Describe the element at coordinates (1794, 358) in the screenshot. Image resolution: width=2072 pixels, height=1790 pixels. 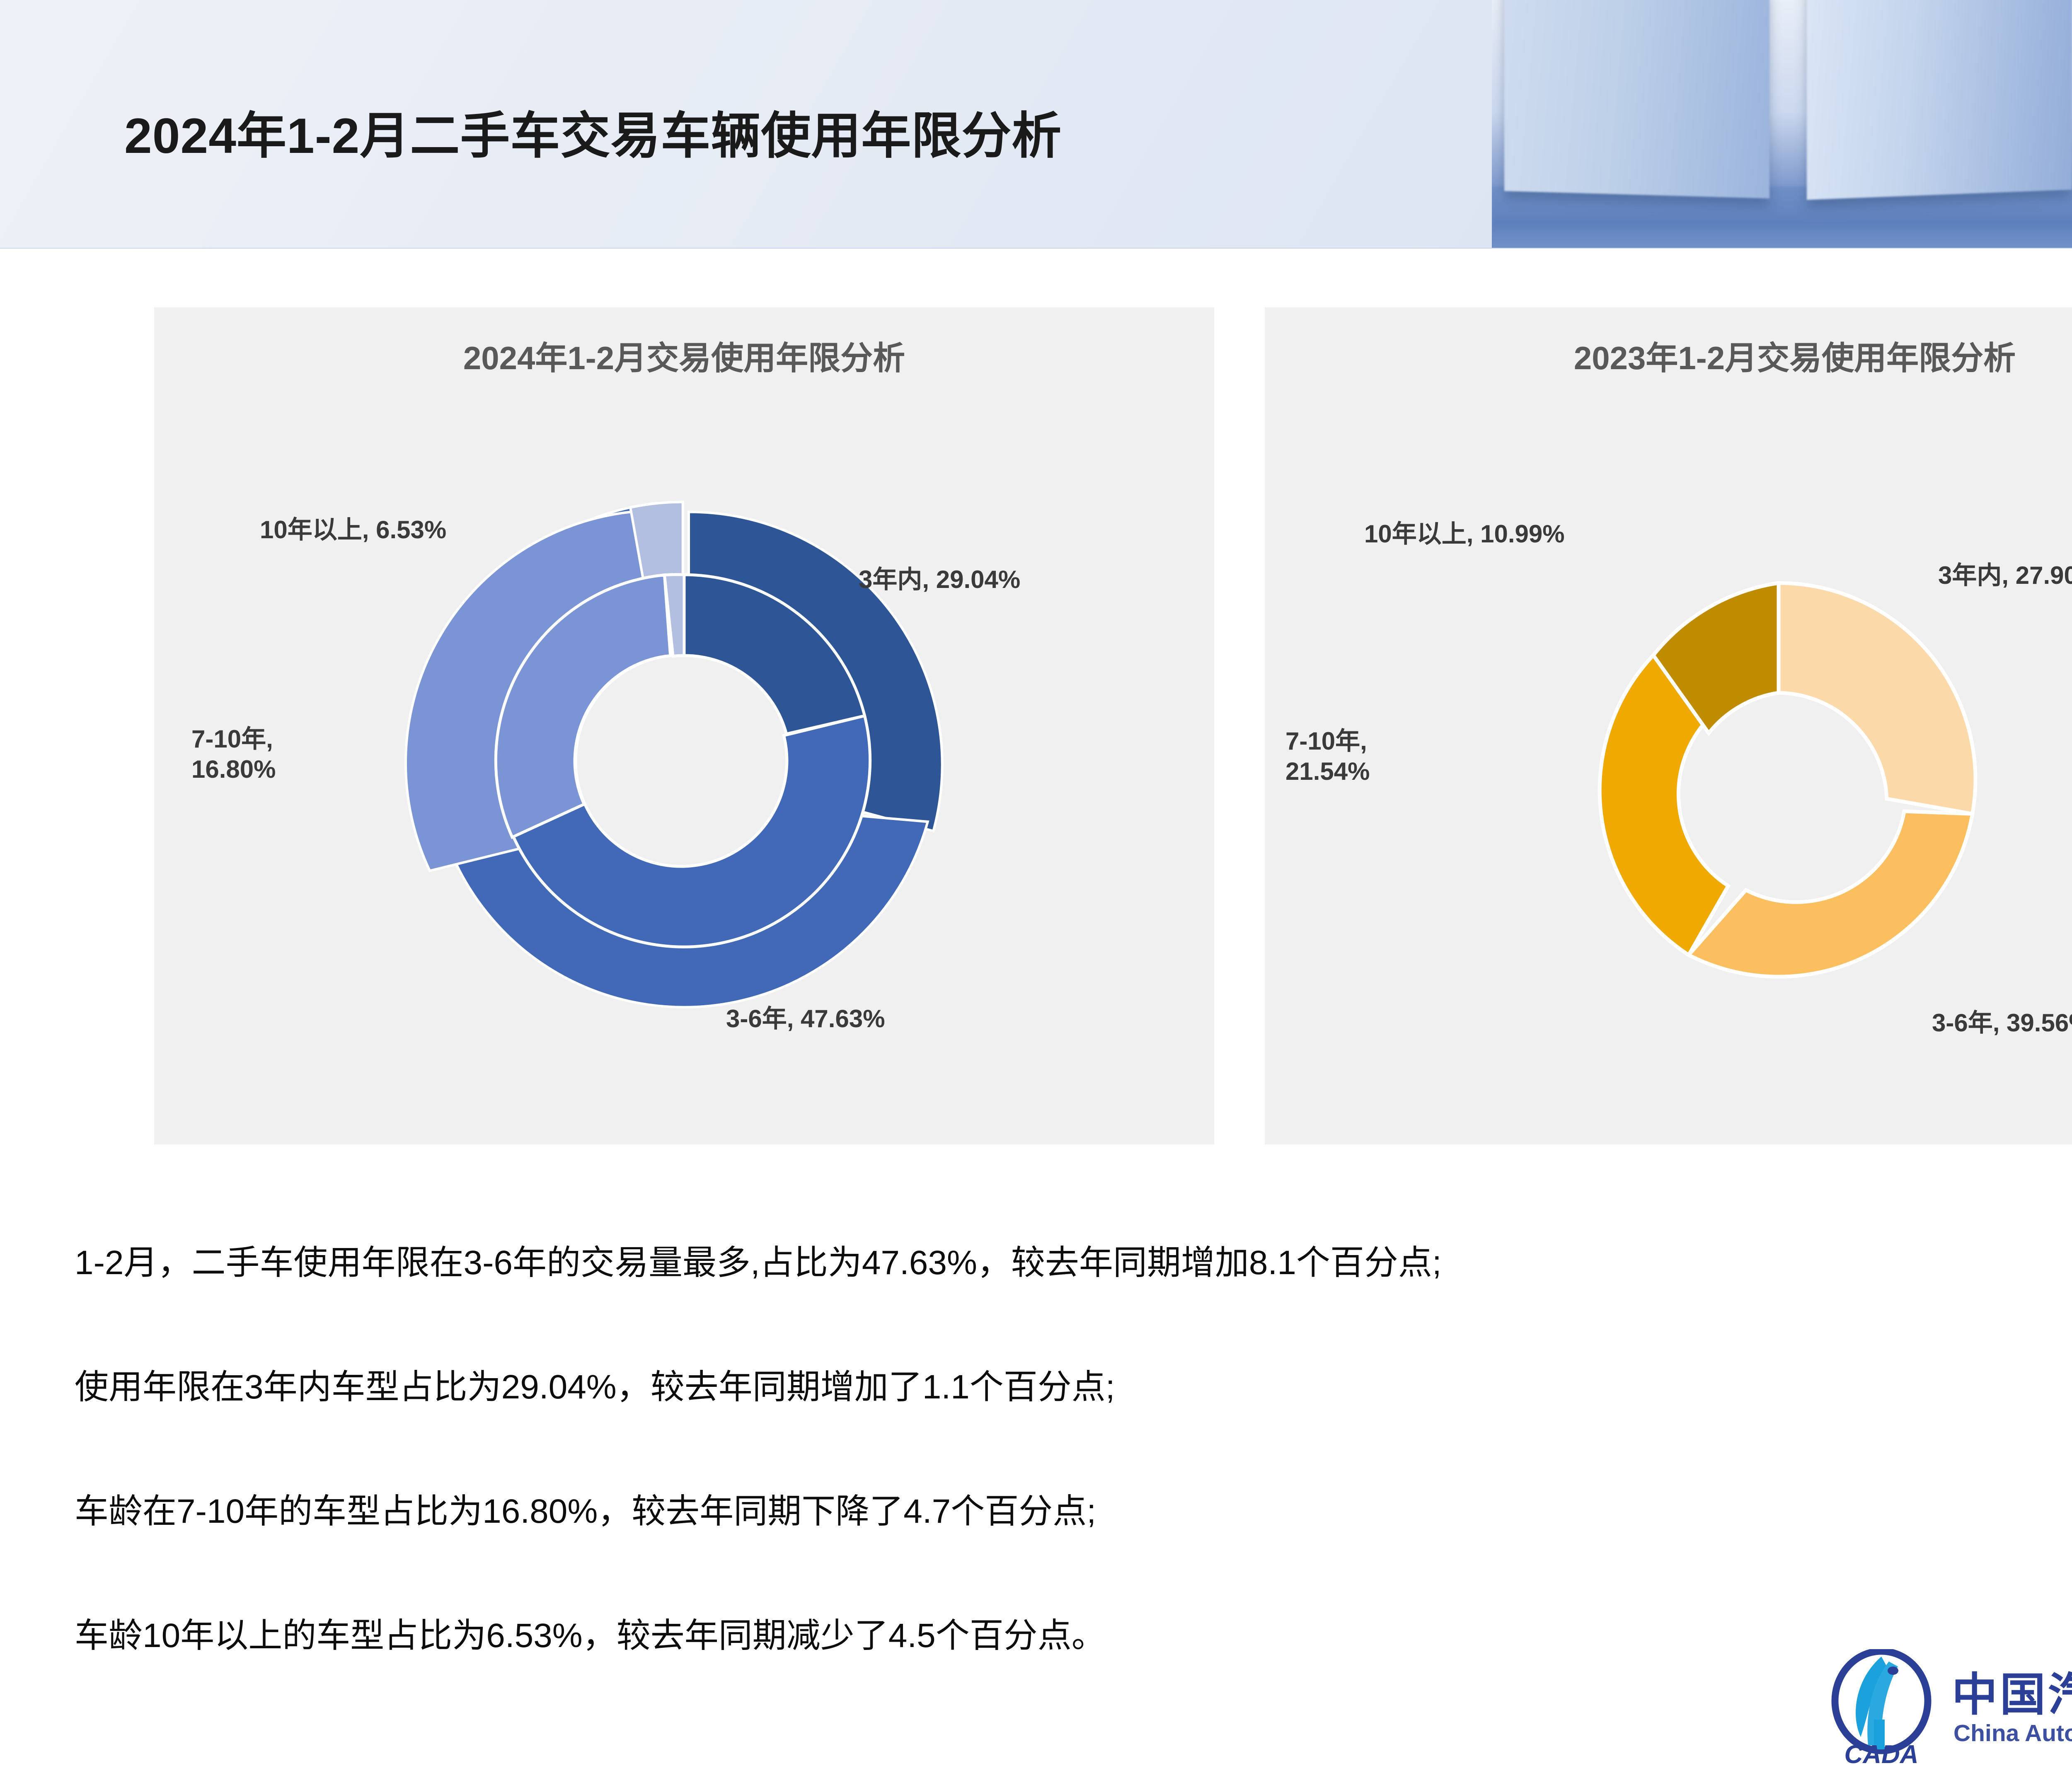
I see `chart-title-2023: 2023年1-2月交易使用年限分析` at that location.